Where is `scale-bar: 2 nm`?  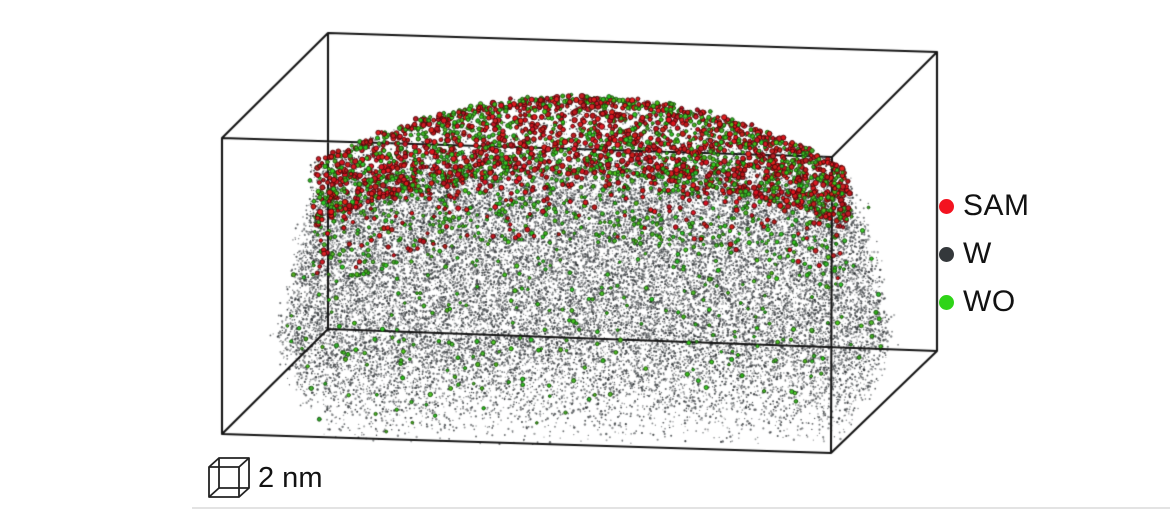 scale-bar: 2 nm is located at coordinates (262, 478).